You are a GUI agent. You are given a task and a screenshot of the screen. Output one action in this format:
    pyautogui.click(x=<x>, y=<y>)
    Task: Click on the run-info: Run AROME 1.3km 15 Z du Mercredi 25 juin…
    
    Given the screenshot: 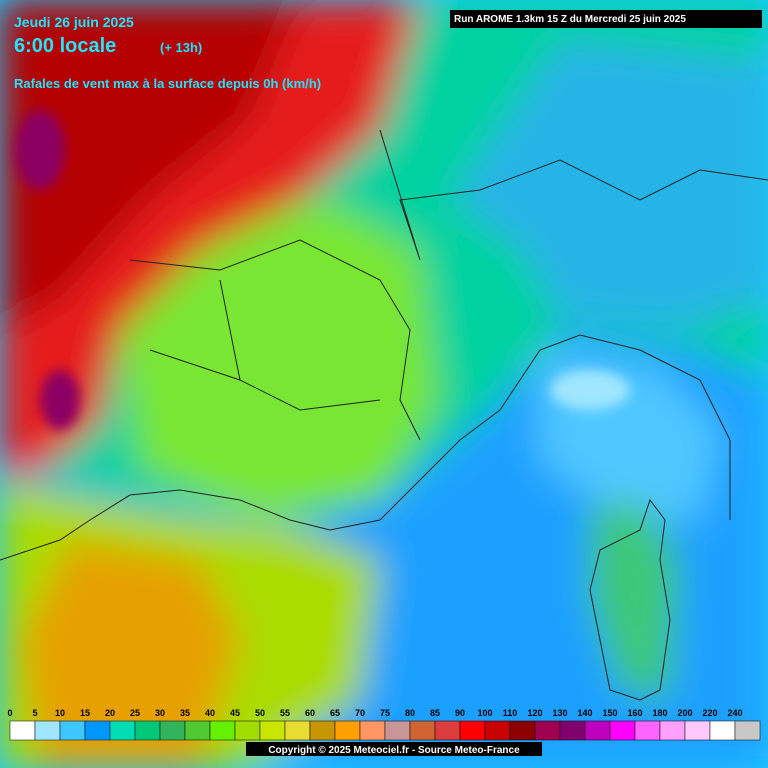 What is the action you would take?
    pyautogui.click(x=570, y=19)
    